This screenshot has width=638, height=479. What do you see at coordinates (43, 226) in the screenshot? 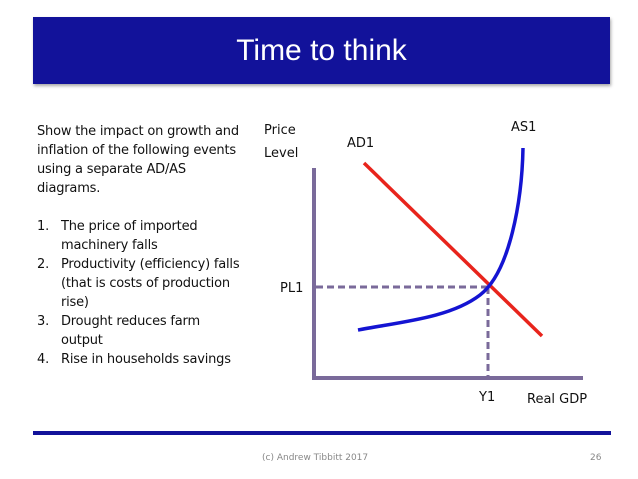
I see `event-number: 1.` at bounding box center [43, 226].